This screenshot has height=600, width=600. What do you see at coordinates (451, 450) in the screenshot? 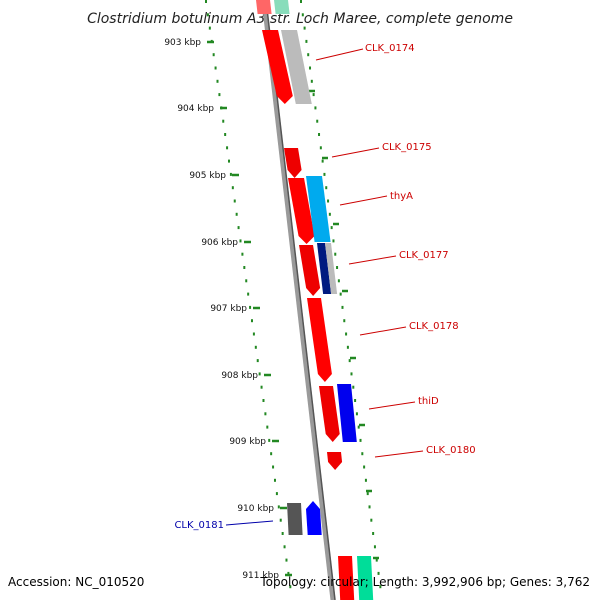
I see `gene-label: CLK_0180` at bounding box center [451, 450].